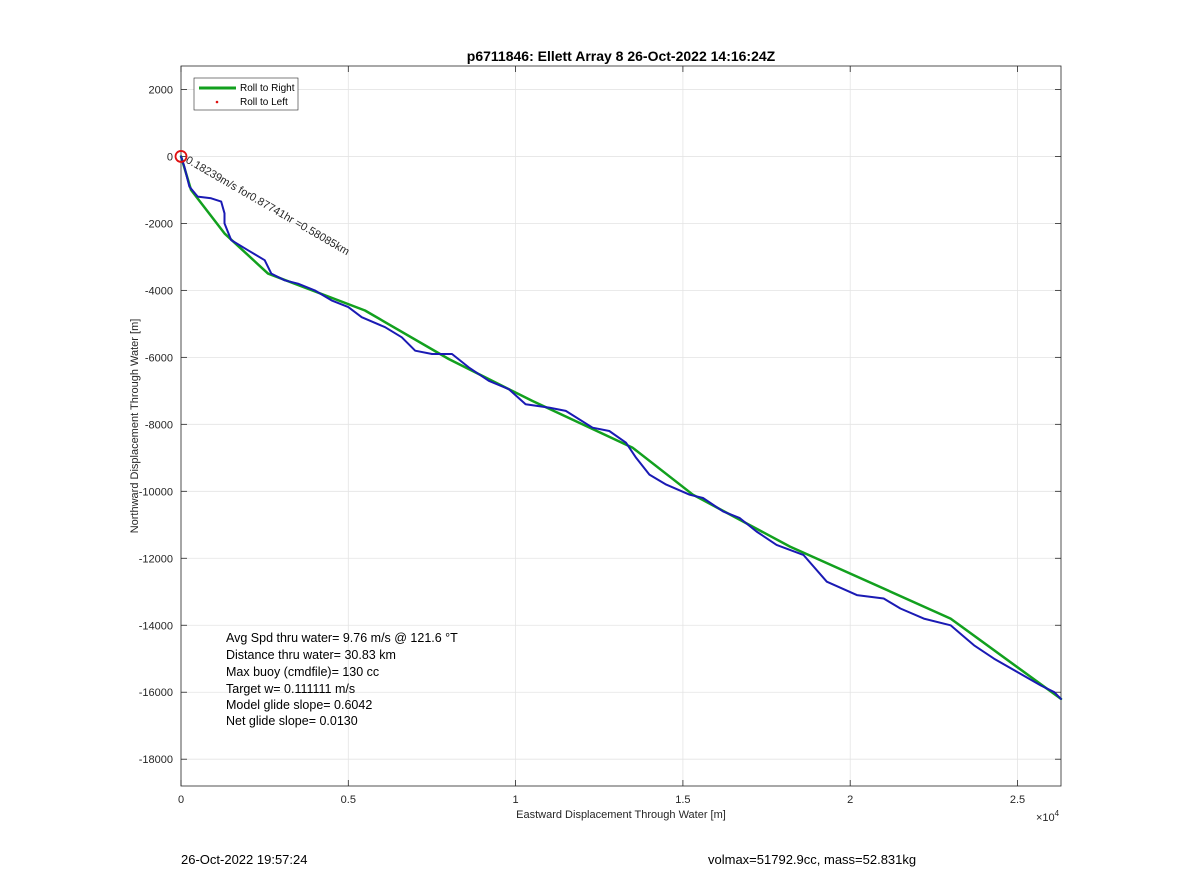  What do you see at coordinates (159, 358) in the screenshot?
I see `y-tick-label: -6000` at bounding box center [159, 358].